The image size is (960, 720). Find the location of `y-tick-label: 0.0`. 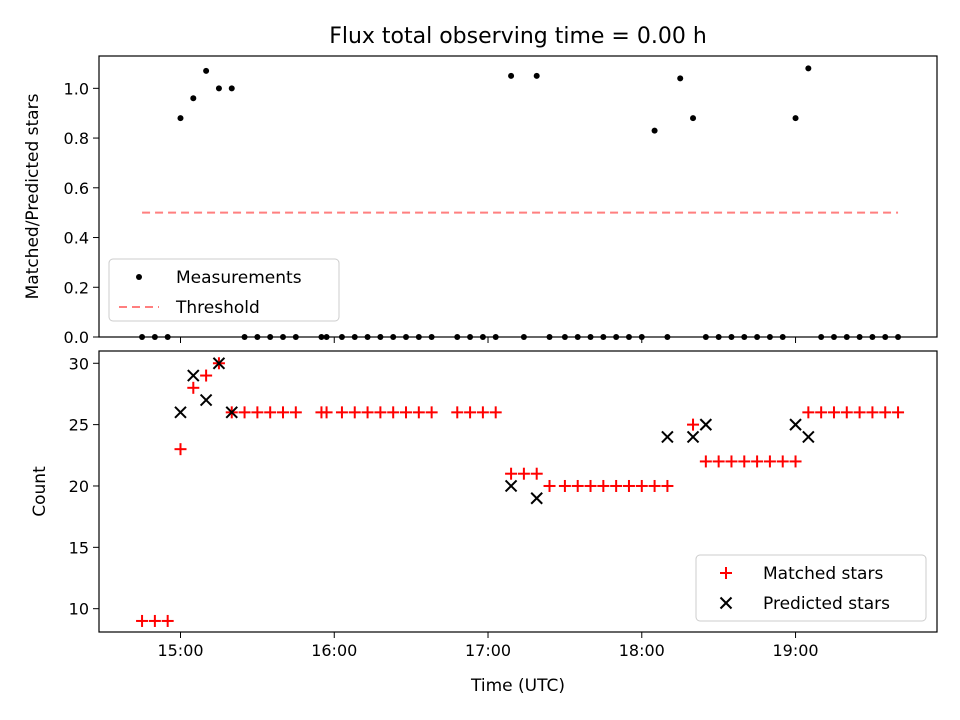

y-tick-label: 0.0 is located at coordinates (76, 337).